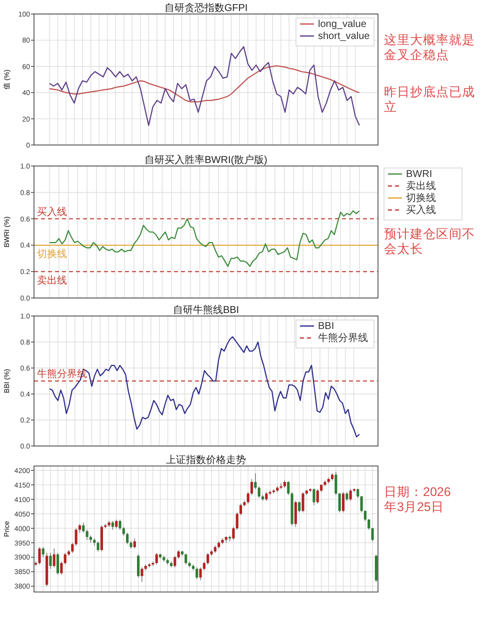 The image size is (481, 629). Describe the element at coordinates (342, 24) in the screenshot. I see `legend-label: long_value` at that location.